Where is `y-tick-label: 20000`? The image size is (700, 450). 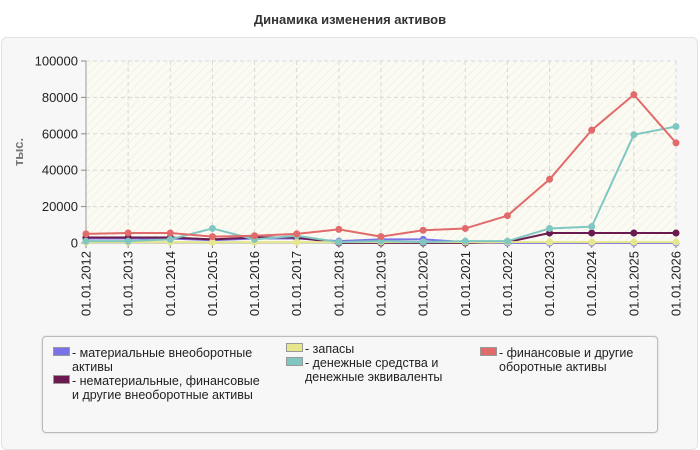
y-tick-label: 20000 is located at coordinates (60, 206).